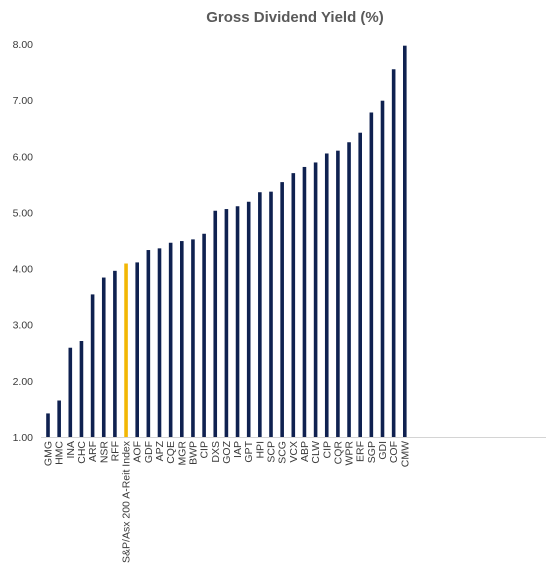  I want to click on y-tick-label: 6.00, so click(23, 157).